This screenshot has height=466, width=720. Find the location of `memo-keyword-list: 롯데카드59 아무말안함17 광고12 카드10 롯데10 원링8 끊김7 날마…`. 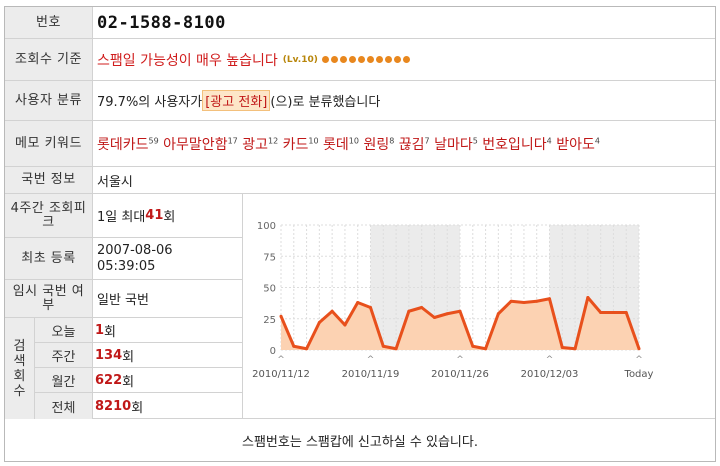

memo-keyword-list: 롯데카드59 아무말안함17 광고12 카드10 롯데10 원링8 끊김7 날마… is located at coordinates (348, 144).